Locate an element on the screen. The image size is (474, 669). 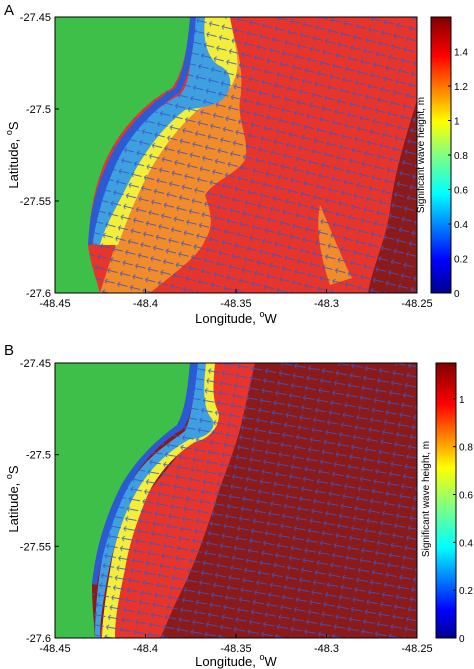
x-ticks-b: -48.45 -48.4 -48.35 -48.3 -48.25 is located at coordinates (236, 644).